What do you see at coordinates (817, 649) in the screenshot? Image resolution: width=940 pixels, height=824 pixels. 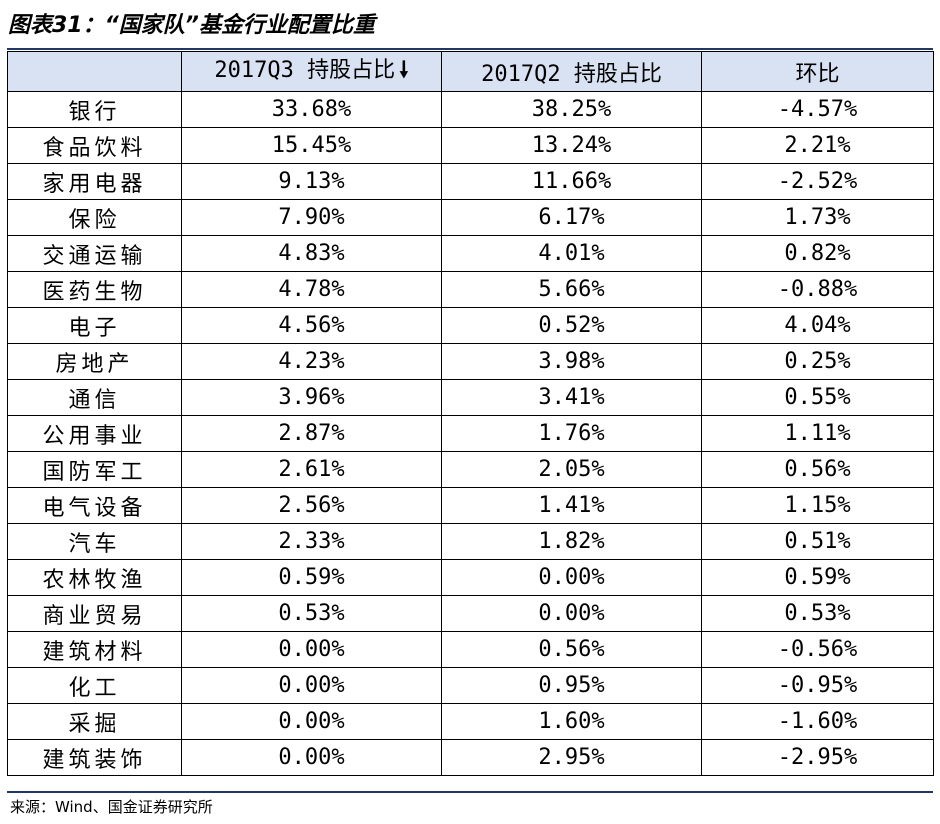 I see `change-cell: -0.56%` at bounding box center [817, 649].